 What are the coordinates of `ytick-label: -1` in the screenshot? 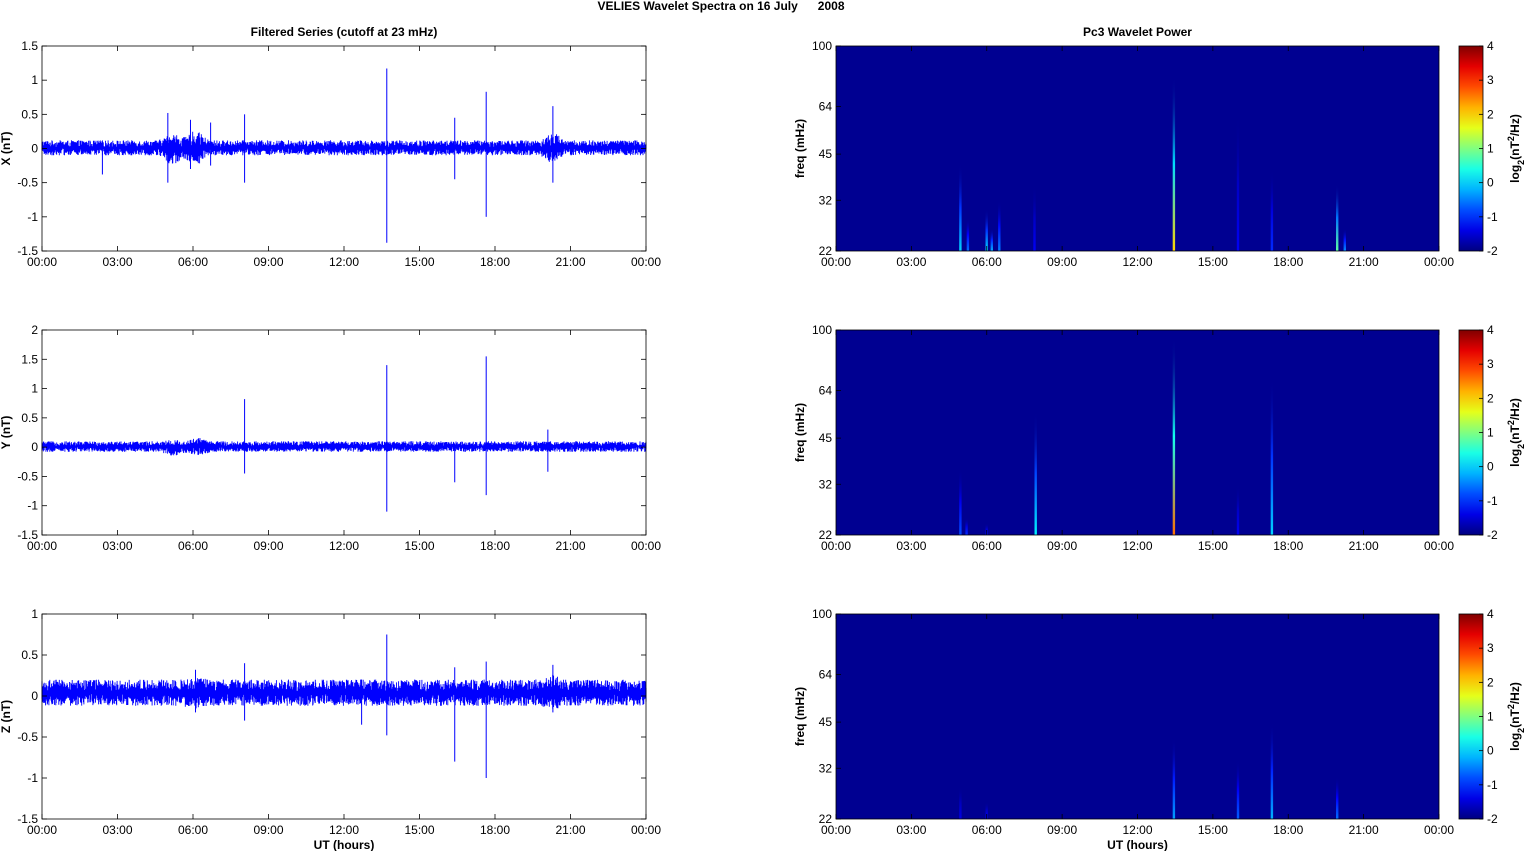 It's located at (32, 778).